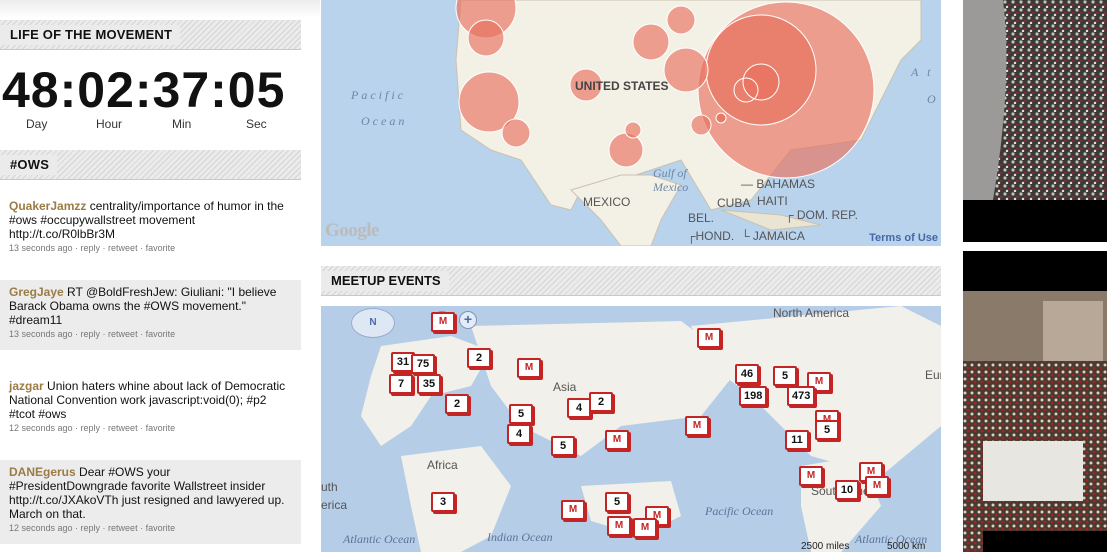 This screenshot has width=1107, height=552. I want to click on label-mexico: MEXICO, so click(607, 202).